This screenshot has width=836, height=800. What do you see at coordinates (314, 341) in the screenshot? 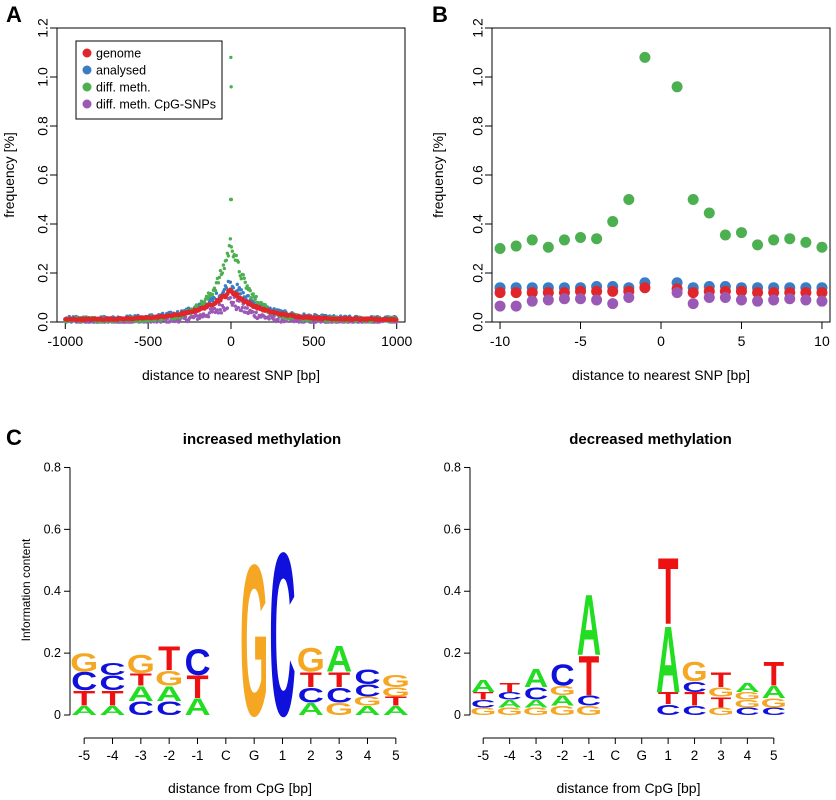
I see `x-tick-label: 500` at bounding box center [314, 341].